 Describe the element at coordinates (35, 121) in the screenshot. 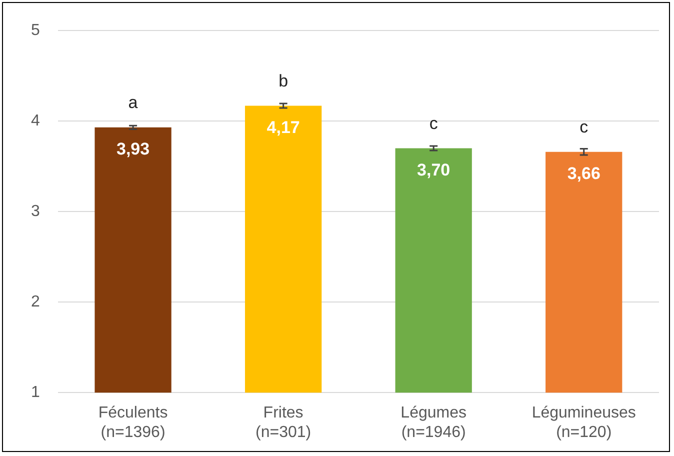

I see `y-tick-label: 4` at that location.